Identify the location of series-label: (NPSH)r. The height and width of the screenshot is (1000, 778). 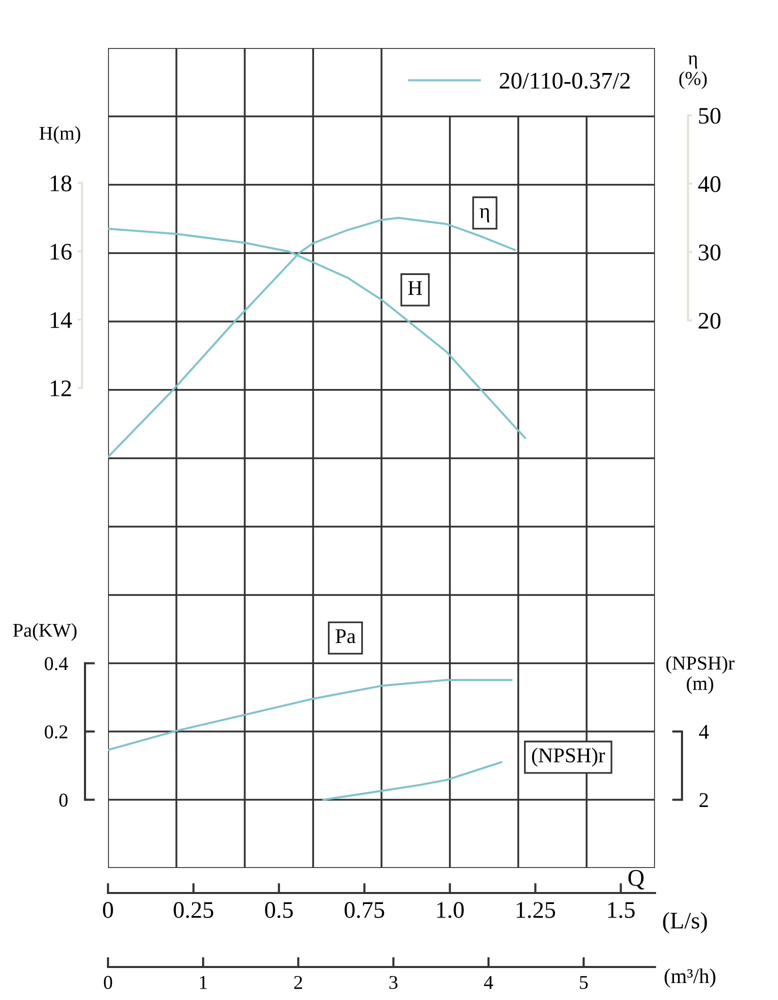
(569, 757).